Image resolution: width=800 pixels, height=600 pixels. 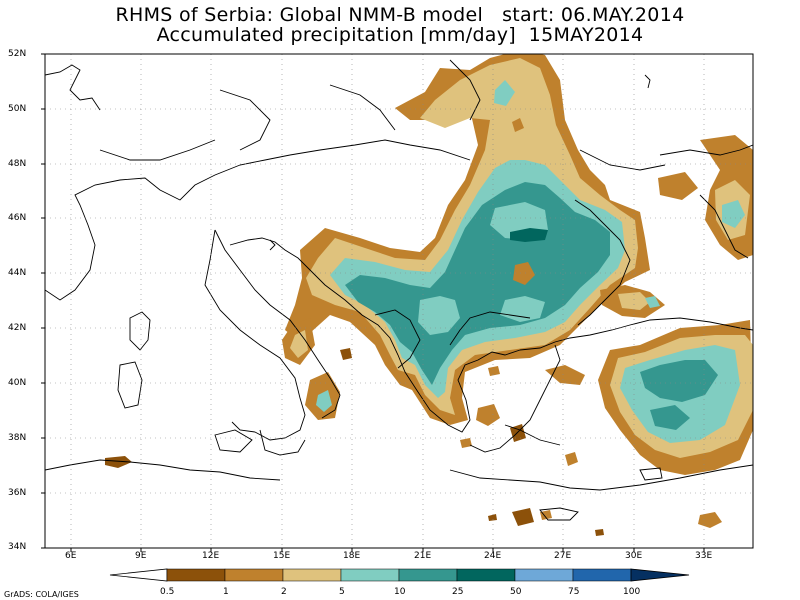 What do you see at coordinates (41, 594) in the screenshot?
I see `credit-text: GrADS: COLA/IGES` at bounding box center [41, 594].